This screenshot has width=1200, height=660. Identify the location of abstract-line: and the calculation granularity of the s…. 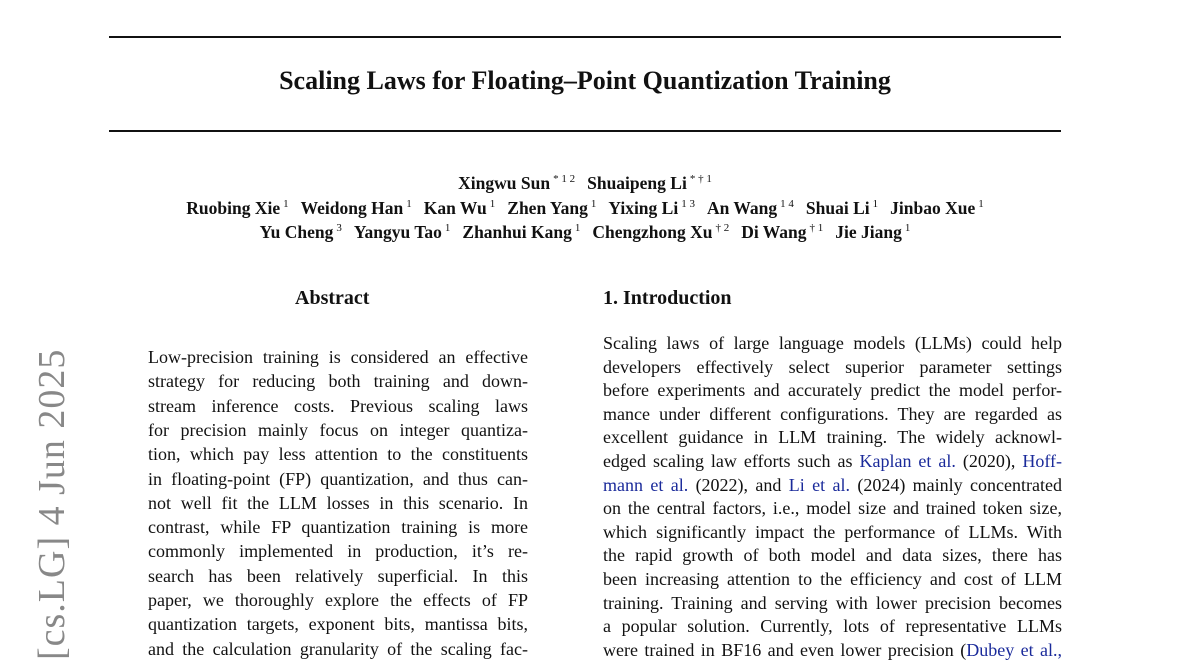
(338, 648).